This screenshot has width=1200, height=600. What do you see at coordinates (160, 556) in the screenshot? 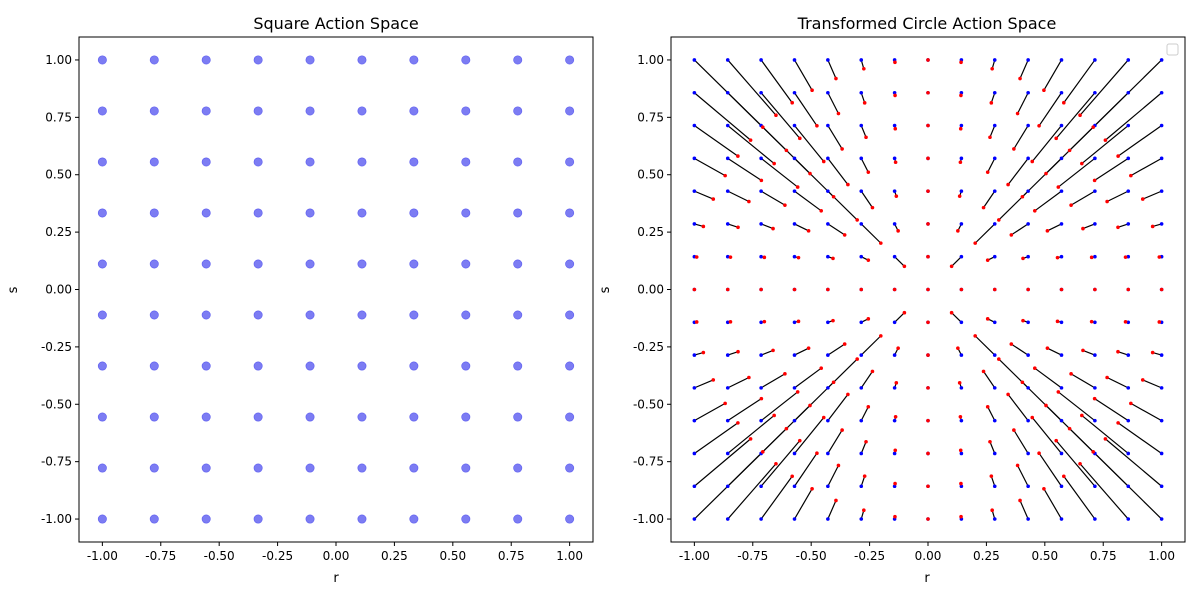
I see `left-x-tick-label: -0.75` at bounding box center [160, 556].